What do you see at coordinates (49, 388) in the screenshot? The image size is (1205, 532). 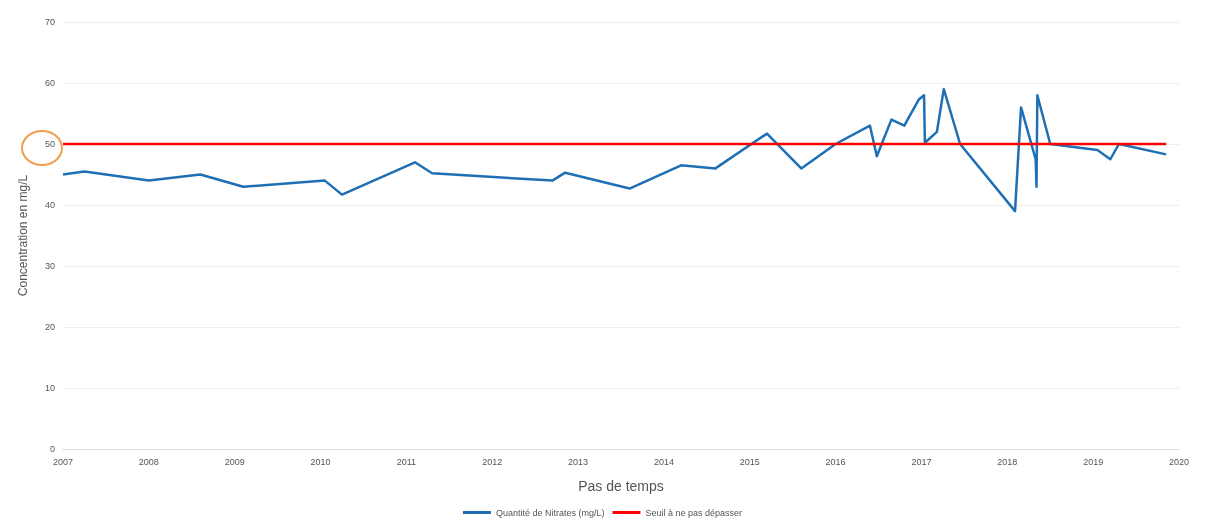 I see `y-tick-label: 10` at bounding box center [49, 388].